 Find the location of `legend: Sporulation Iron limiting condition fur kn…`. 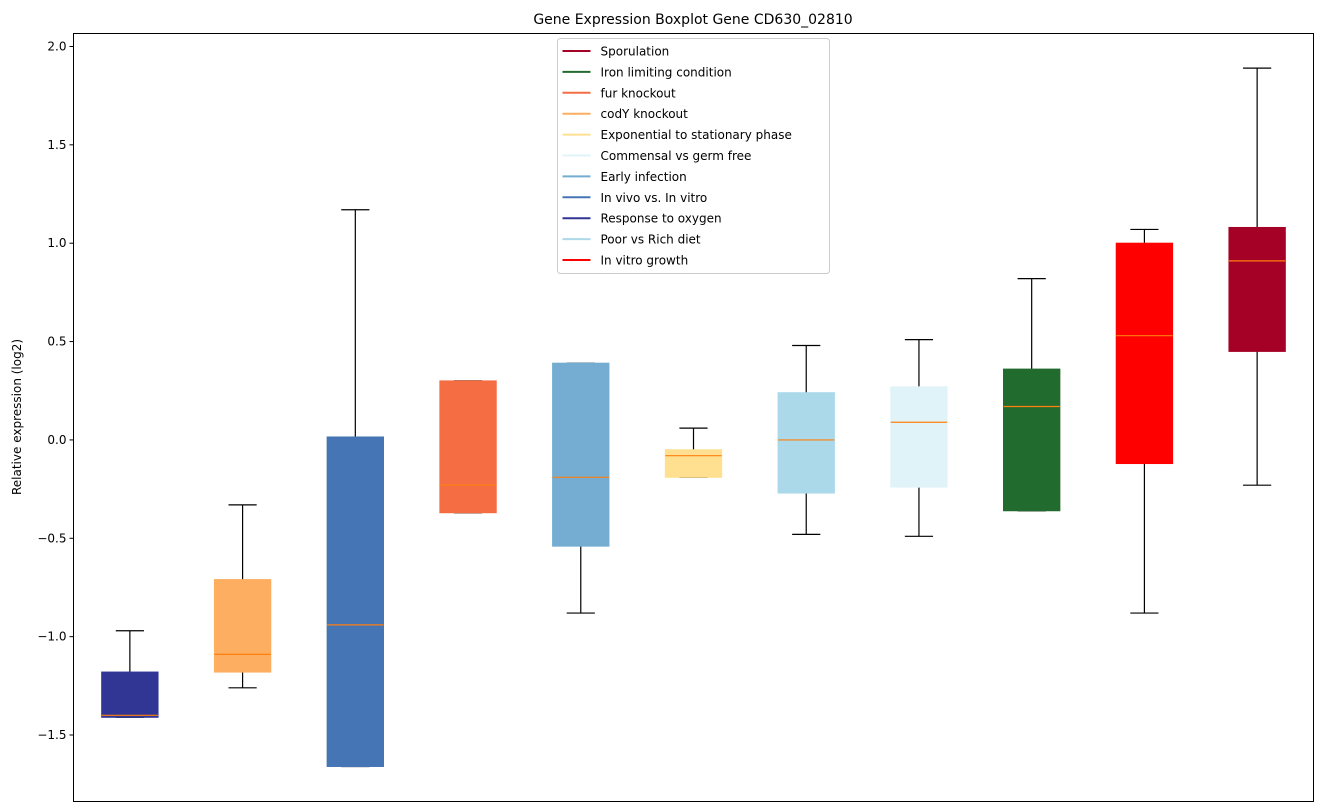

legend: Sporulation Iron limiting condition fur kn… is located at coordinates (693, 156).